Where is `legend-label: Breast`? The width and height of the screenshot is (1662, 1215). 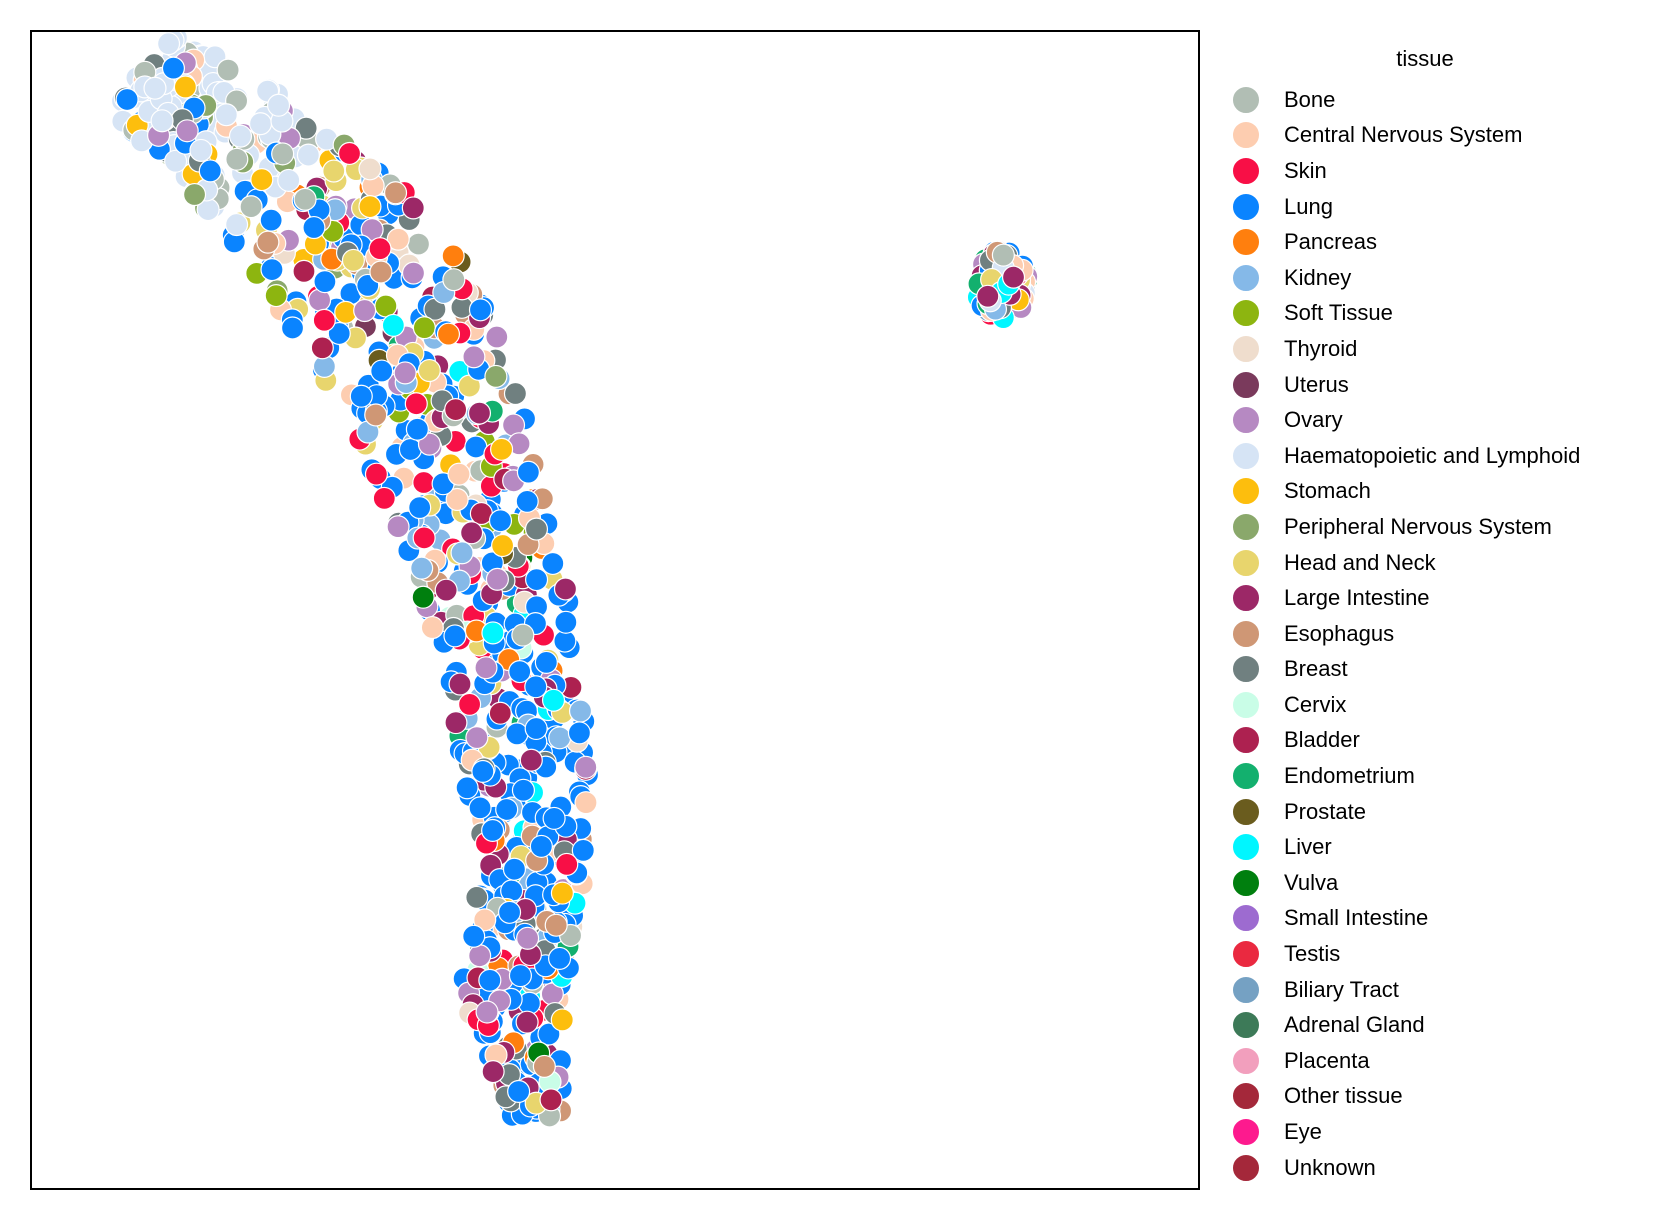
legend-label: Breast is located at coordinates (1316, 669).